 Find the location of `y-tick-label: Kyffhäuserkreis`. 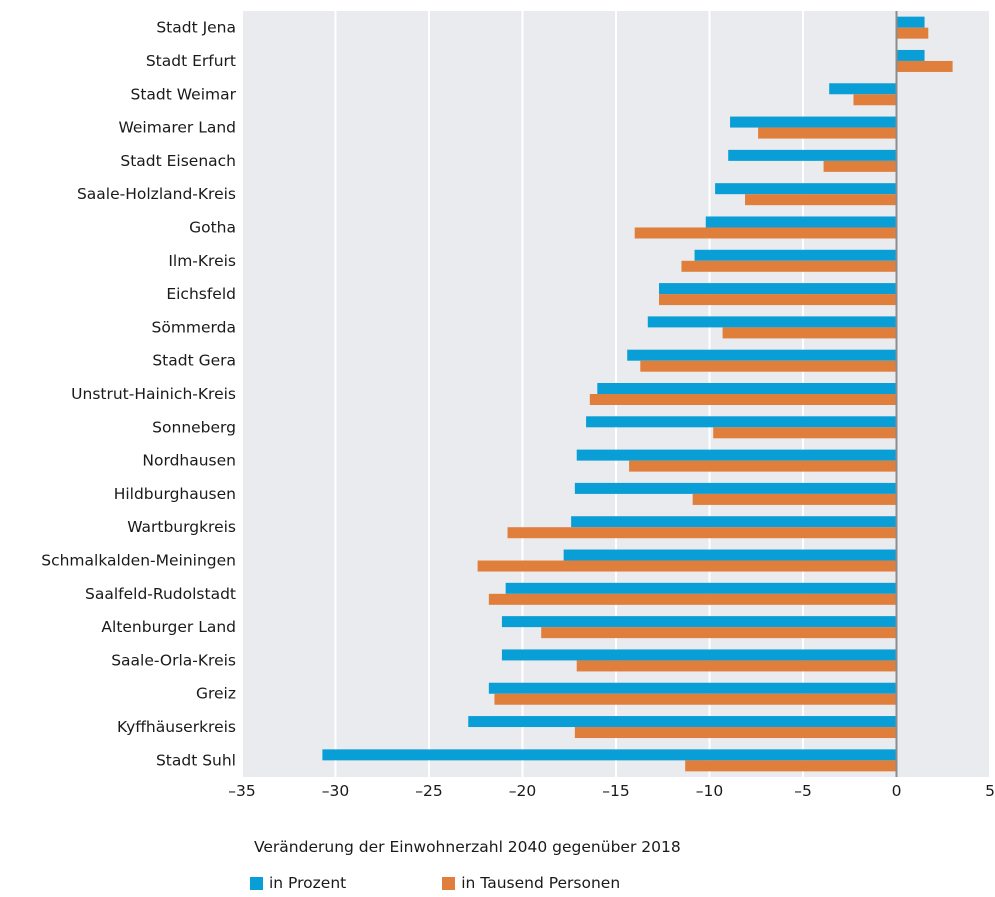

y-tick-label: Kyffhäuserkreis is located at coordinates (176, 727).